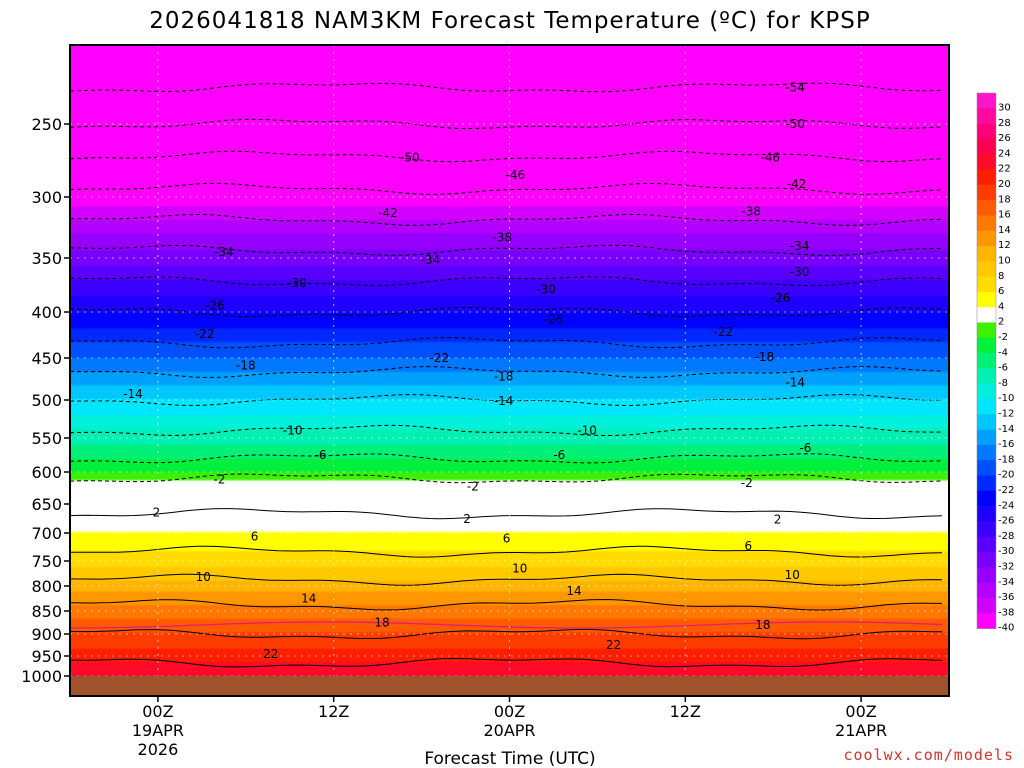 This screenshot has height=768, width=1024. I want to click on y-tick-label: 500, so click(46, 400).